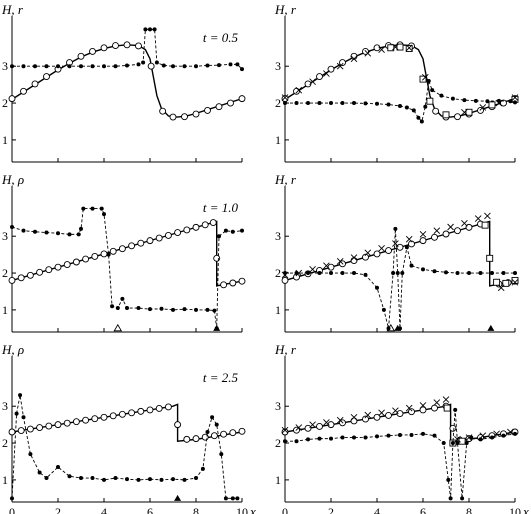  I want to click on y-tick-label: 1, so click(5, 480).